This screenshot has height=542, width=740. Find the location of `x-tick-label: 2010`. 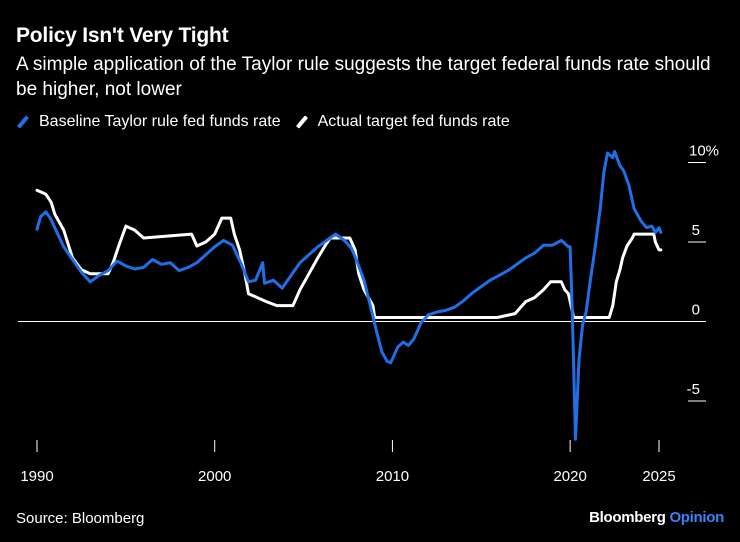

x-tick-label: 2010 is located at coordinates (392, 476).